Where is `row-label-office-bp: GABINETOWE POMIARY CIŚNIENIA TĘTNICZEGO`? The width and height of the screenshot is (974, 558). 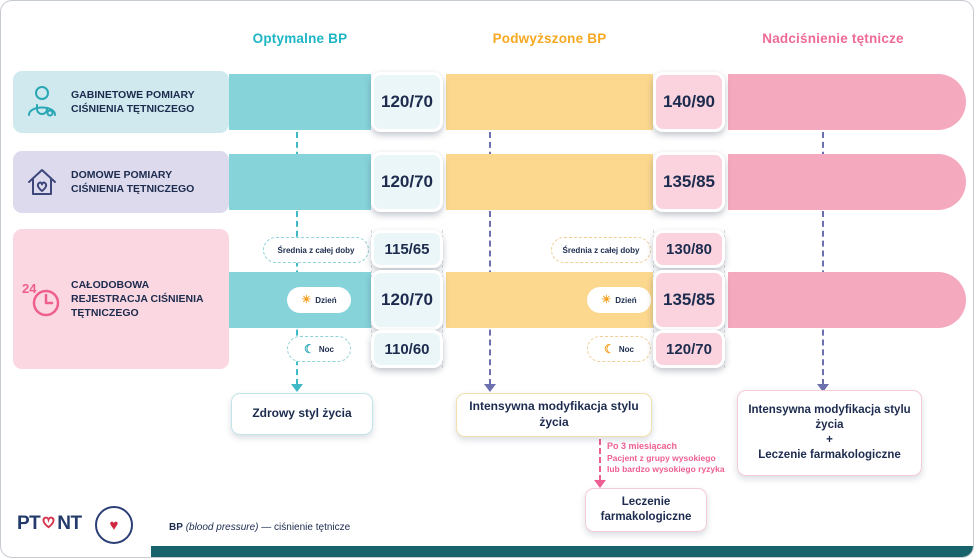
row-label-office-bp: GABINETOWE POMIARY CIŚNIENIA TĘTNICZEGO is located at coordinates (121, 102).